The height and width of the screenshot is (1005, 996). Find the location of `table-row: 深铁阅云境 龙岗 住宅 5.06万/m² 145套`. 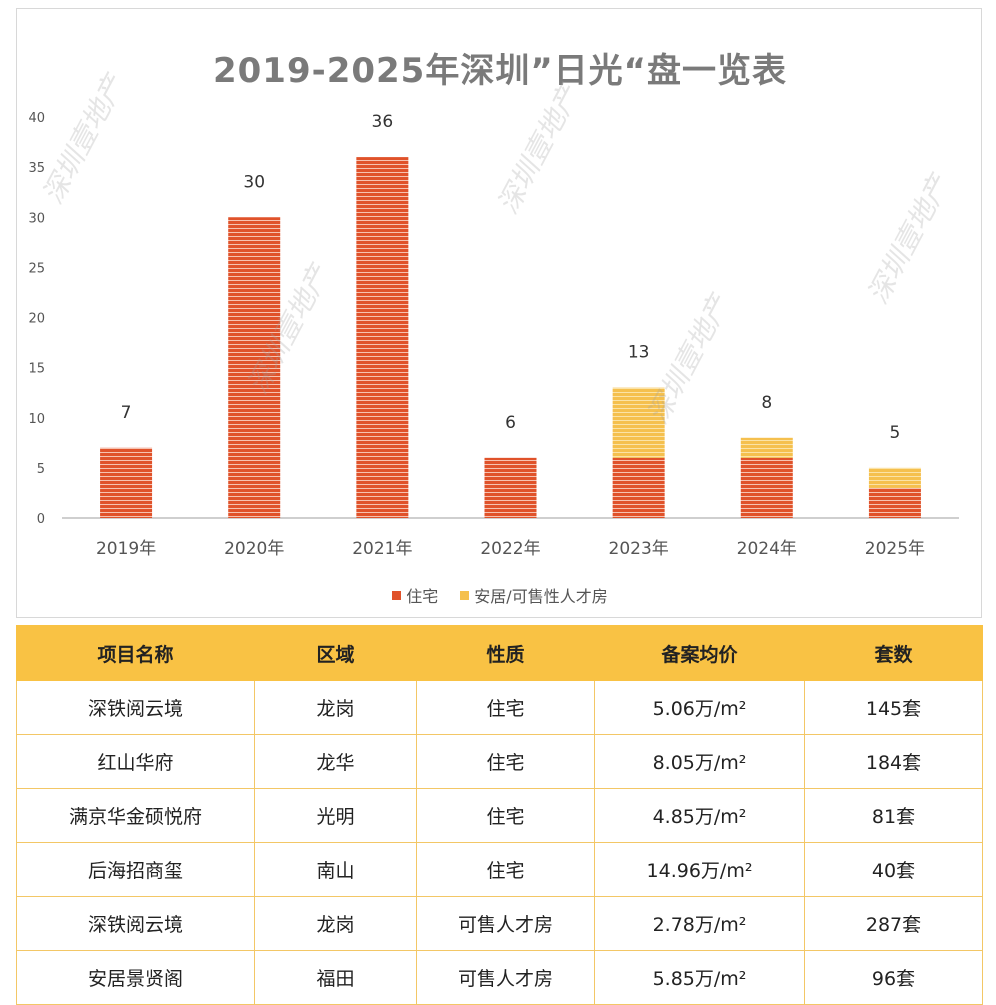

table-row: 深铁阅云境 龙岗 住宅 5.06万/m² 145套 is located at coordinates (499, 707).